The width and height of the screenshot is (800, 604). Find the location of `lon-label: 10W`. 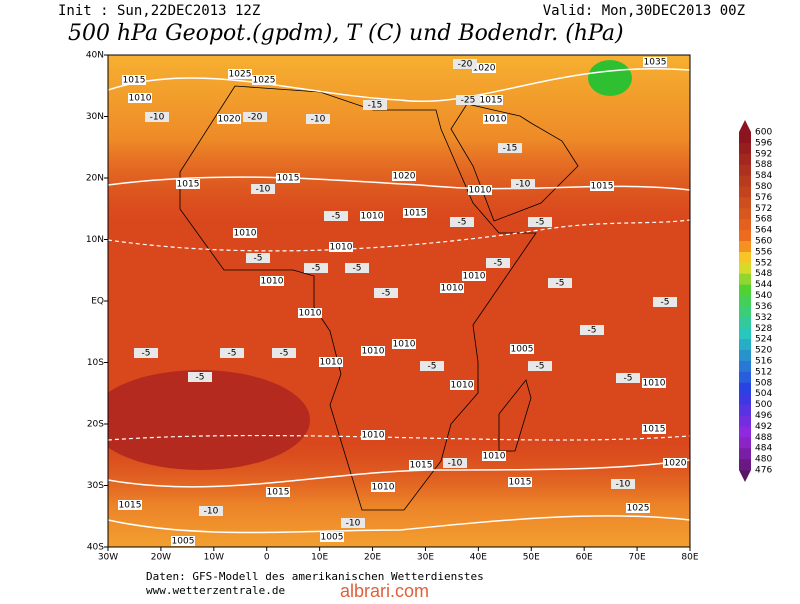

lon-label: 10W is located at coordinates (214, 558).